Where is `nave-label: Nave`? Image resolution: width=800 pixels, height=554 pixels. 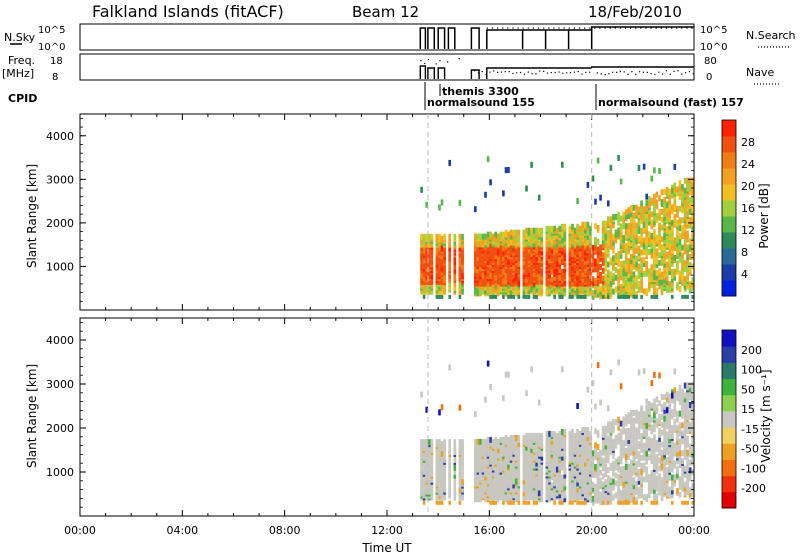
nave-label: Nave is located at coordinates (760, 72).